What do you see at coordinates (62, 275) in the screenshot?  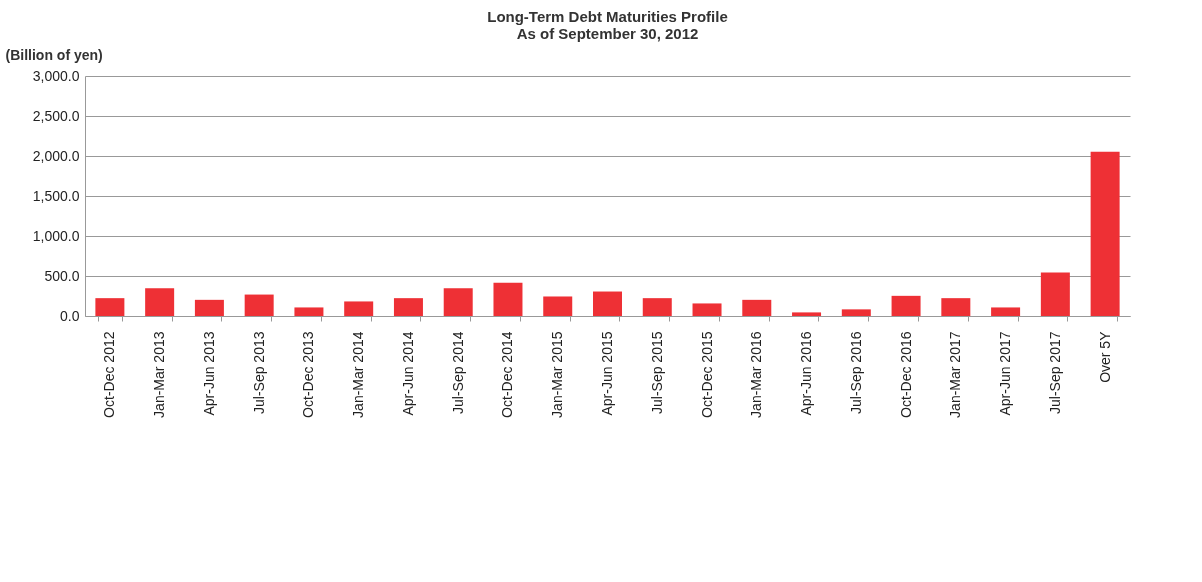 I see `y-tick-label: 500.0` at bounding box center [62, 275].